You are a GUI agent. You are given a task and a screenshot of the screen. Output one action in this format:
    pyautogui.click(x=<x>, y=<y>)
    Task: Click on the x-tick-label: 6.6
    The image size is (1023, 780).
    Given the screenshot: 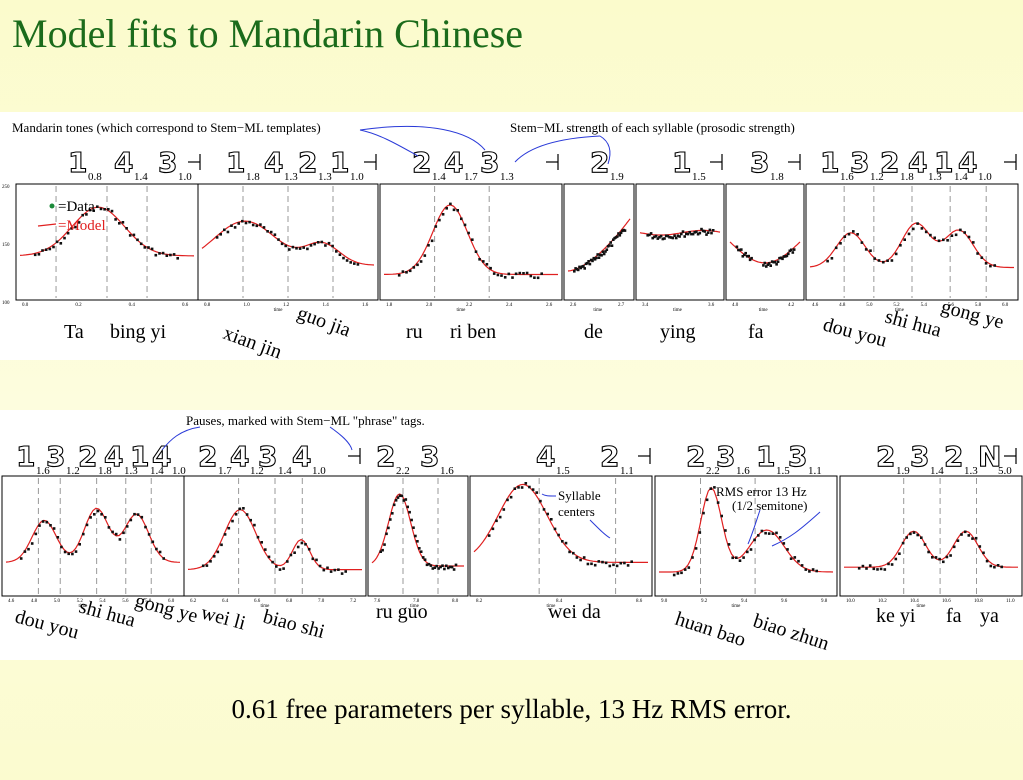 What is the action you would take?
    pyautogui.click(x=257, y=601)
    